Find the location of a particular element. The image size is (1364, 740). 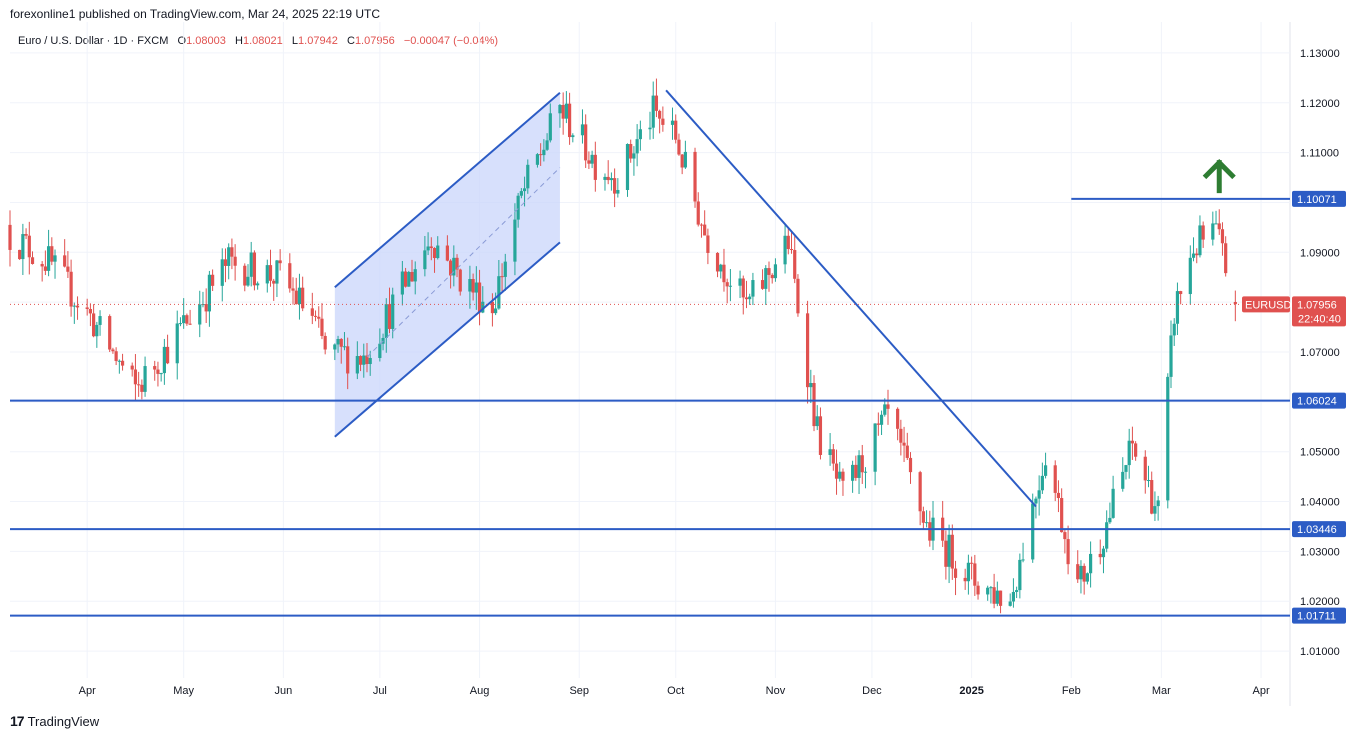

channel-upper-line is located at coordinates (447, 190).